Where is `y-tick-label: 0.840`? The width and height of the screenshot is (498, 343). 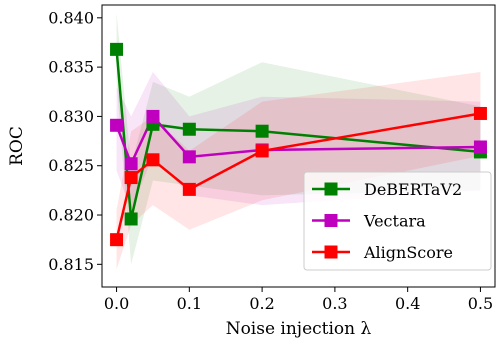
y-tick-label: 0.840 is located at coordinates (71, 17).